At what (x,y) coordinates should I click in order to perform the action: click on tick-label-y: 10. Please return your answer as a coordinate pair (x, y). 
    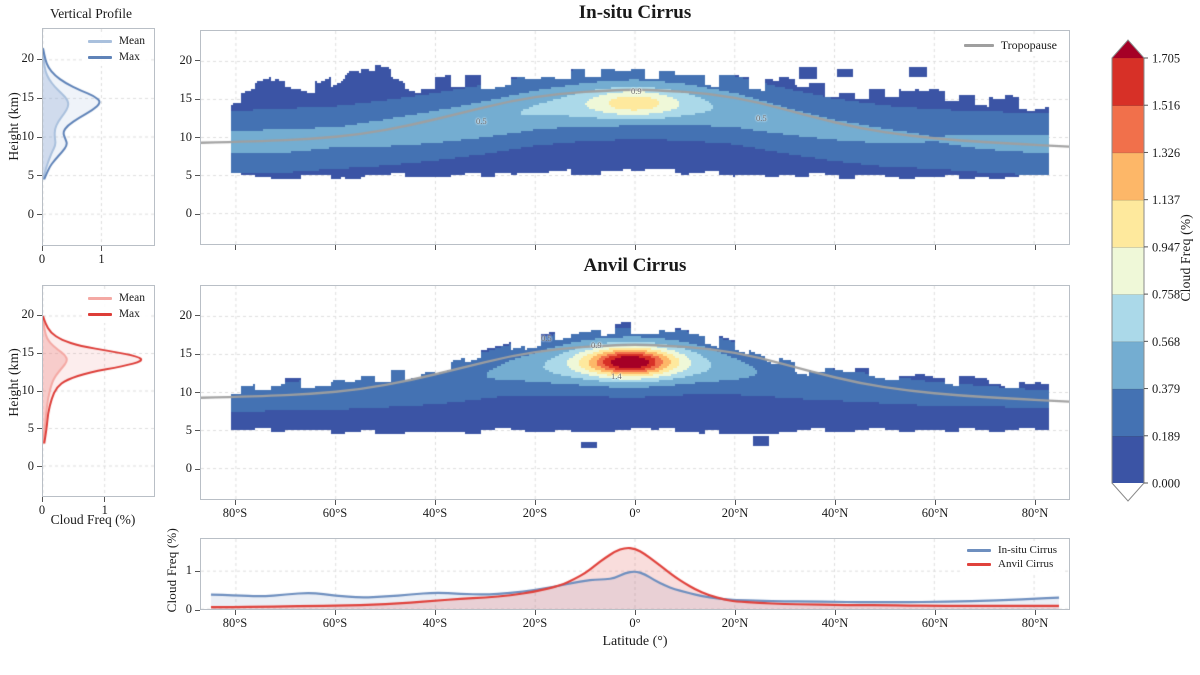
    Looking at the image, I should click on (28, 136).